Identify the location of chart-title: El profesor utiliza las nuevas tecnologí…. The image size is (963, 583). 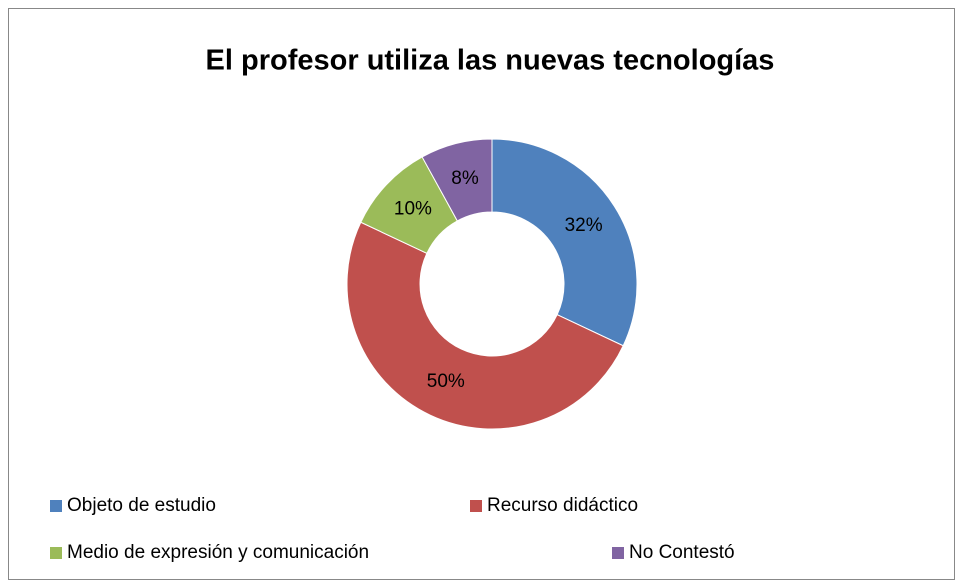
(490, 61).